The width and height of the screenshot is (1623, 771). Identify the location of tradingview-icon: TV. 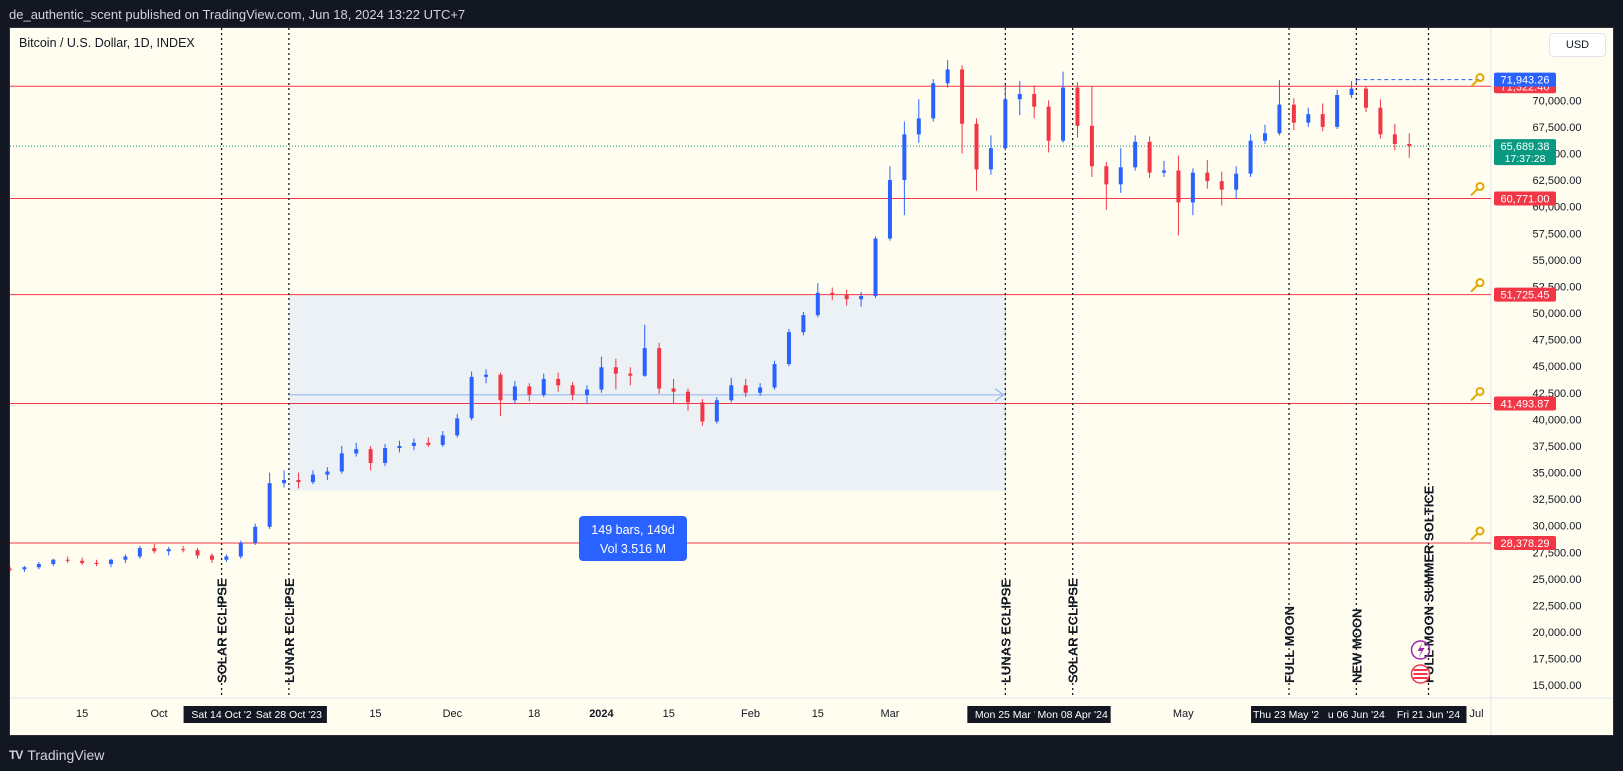
(16, 755).